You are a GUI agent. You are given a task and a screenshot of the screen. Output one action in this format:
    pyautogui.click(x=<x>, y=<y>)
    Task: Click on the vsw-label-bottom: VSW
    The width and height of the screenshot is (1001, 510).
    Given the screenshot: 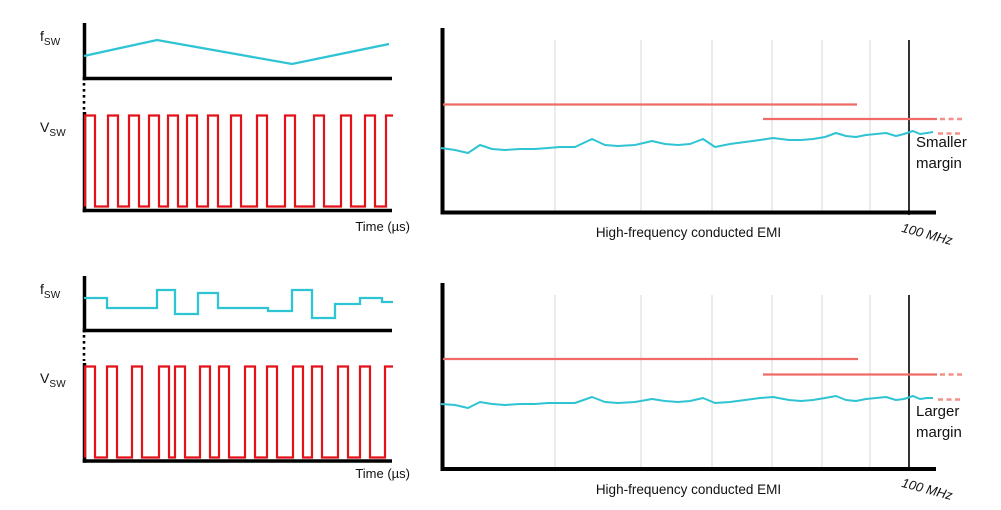 What is the action you would take?
    pyautogui.click(x=53, y=380)
    